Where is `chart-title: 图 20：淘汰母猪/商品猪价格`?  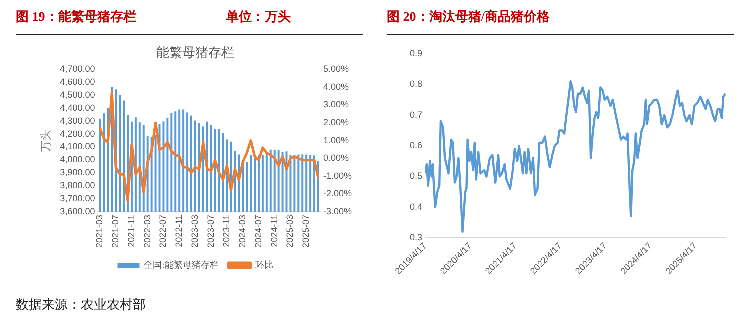 chart-title: 图 20：淘汰母猪/商品猪价格 is located at coordinates (469, 17).